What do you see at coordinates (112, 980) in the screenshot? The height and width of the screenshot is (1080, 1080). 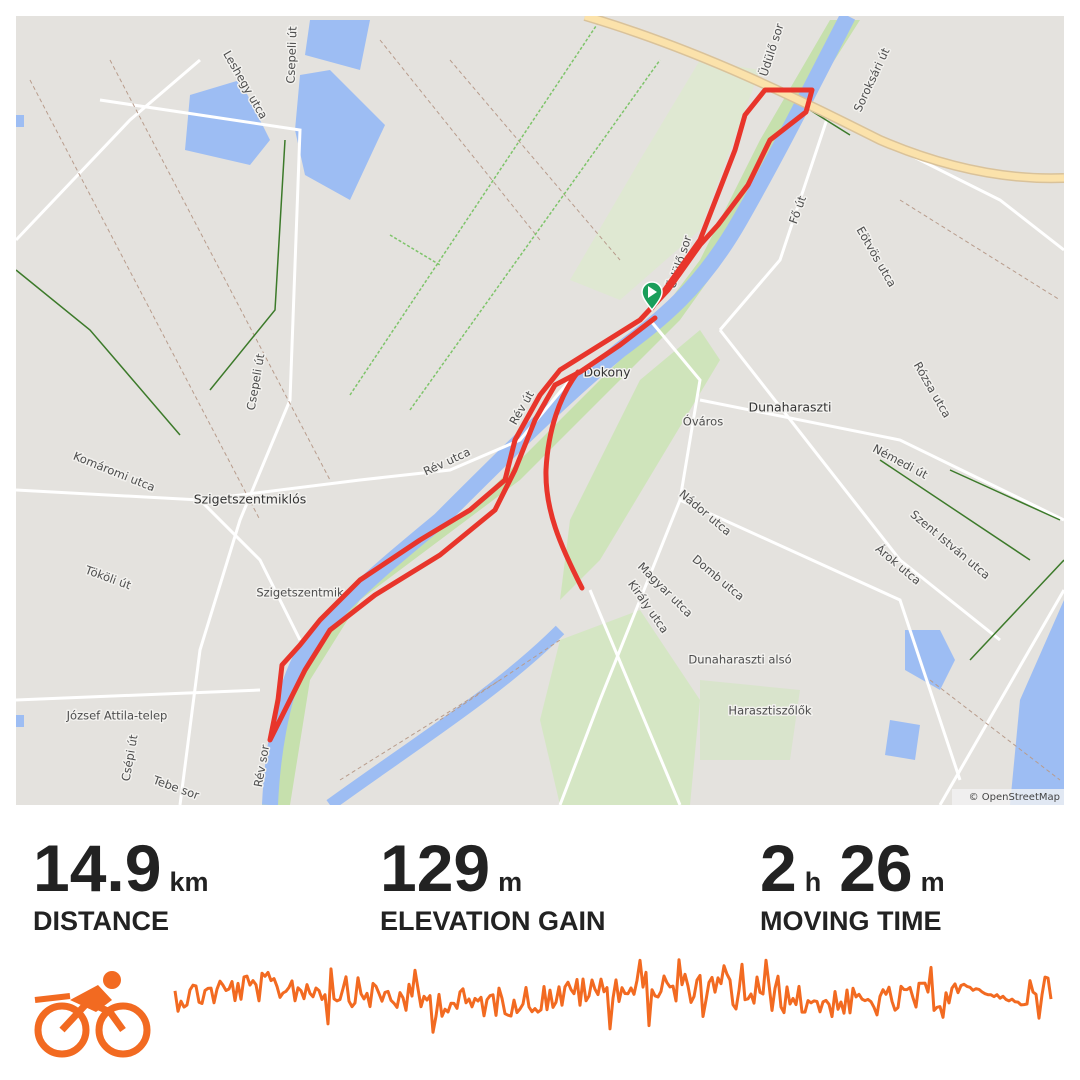 I see `ride-icon-head` at bounding box center [112, 980].